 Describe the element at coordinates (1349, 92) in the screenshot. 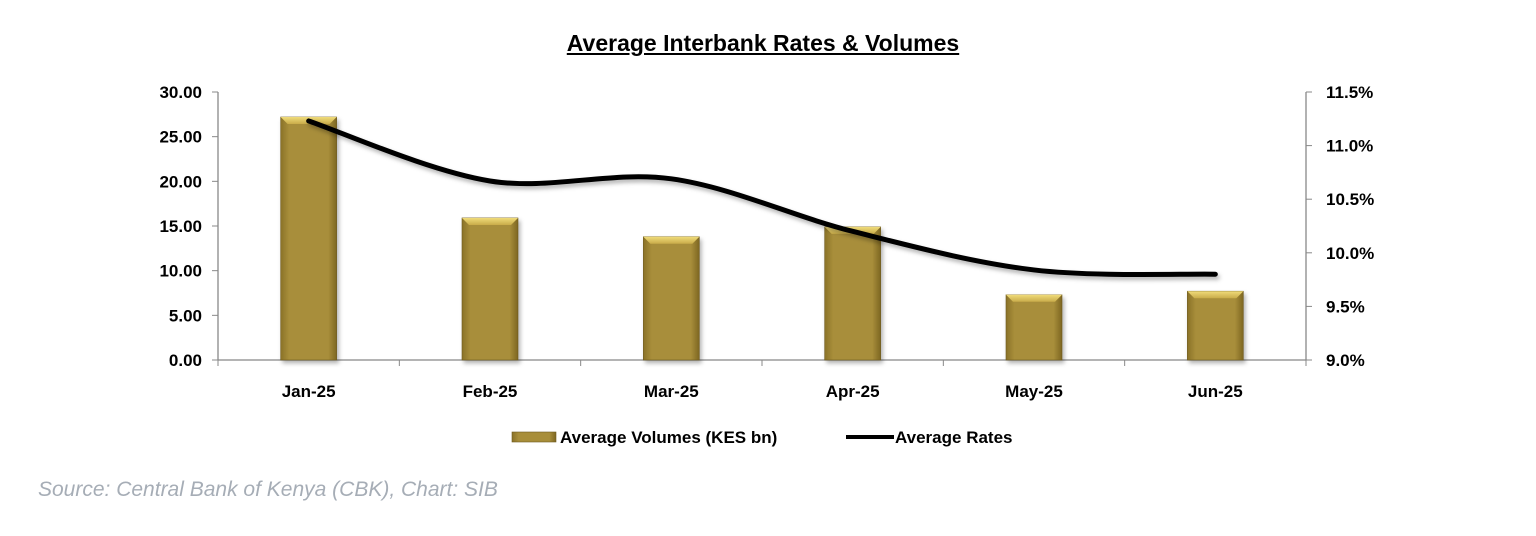

I see `right-tick-label: 11.5%` at that location.